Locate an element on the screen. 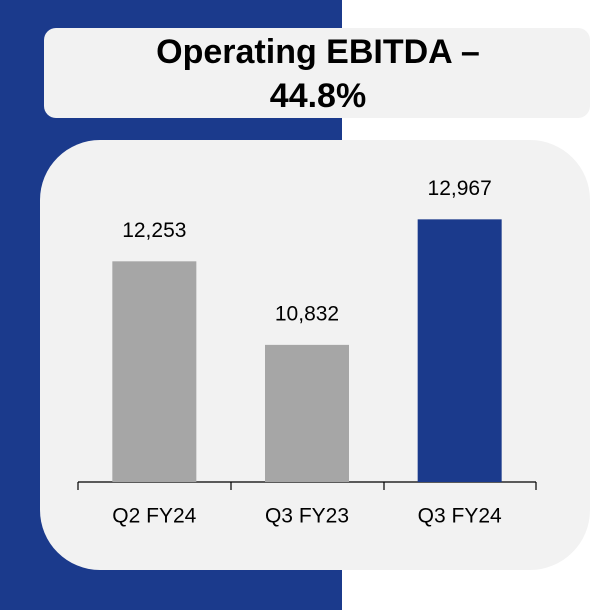 The width and height of the screenshot is (590, 614). title-box is located at coordinates (317, 73).